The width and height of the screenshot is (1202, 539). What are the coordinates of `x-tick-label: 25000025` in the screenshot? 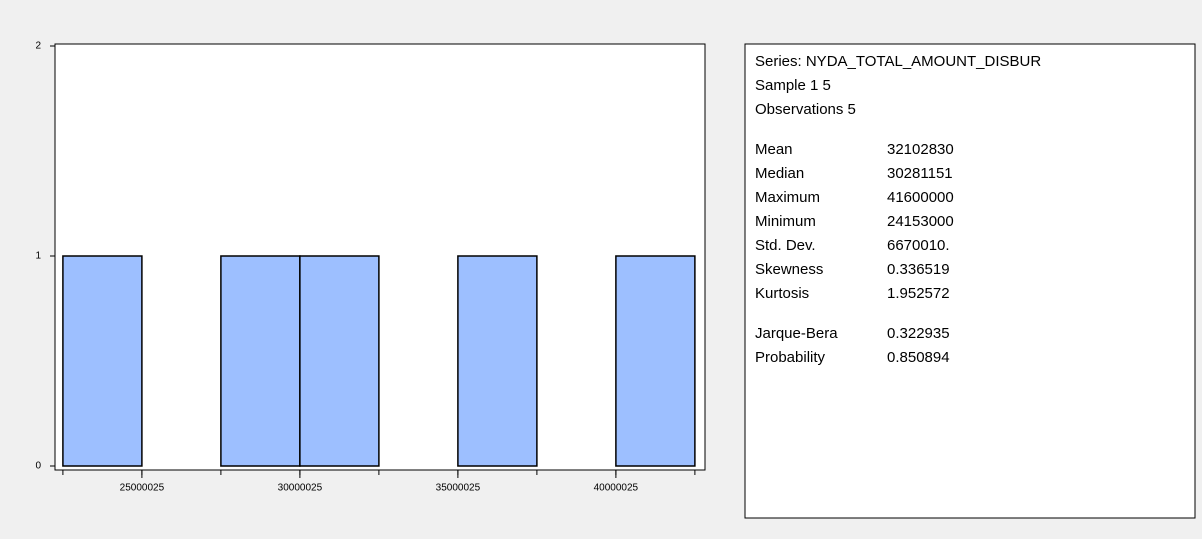 It's located at (142, 488).